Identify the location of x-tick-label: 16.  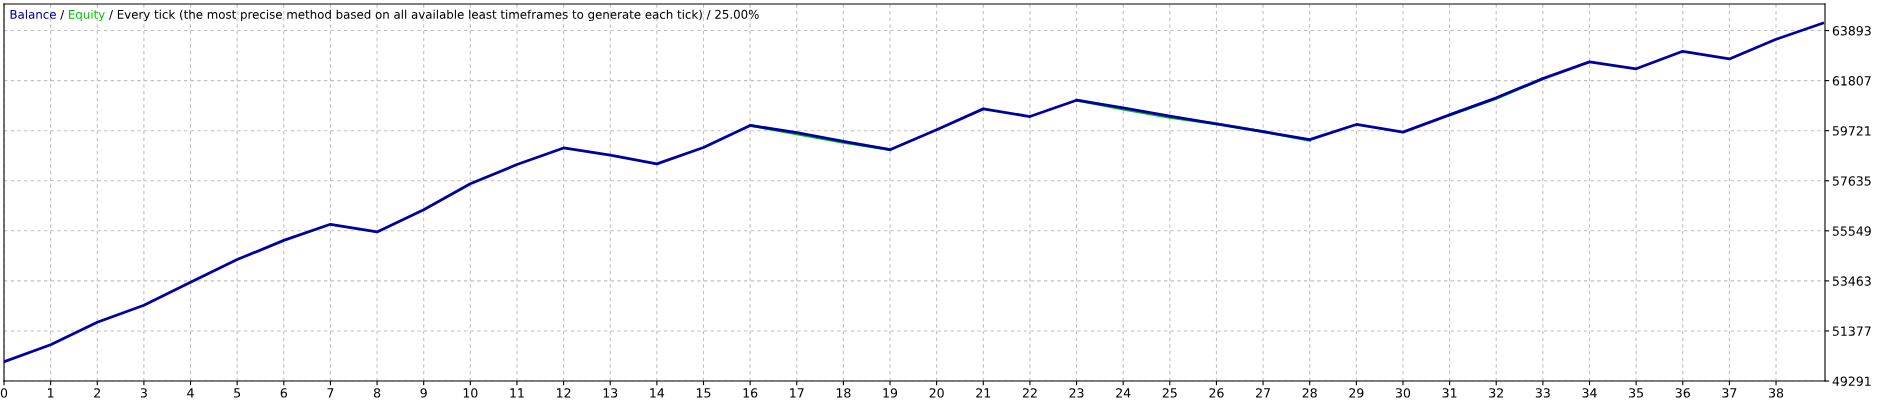
(750, 393).